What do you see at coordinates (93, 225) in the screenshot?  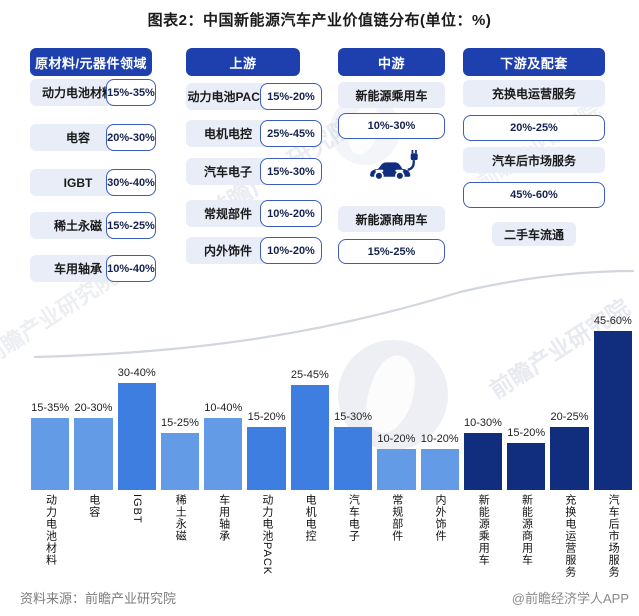 I see `item-row: 稀土永磁 15%-25%` at bounding box center [93, 225].